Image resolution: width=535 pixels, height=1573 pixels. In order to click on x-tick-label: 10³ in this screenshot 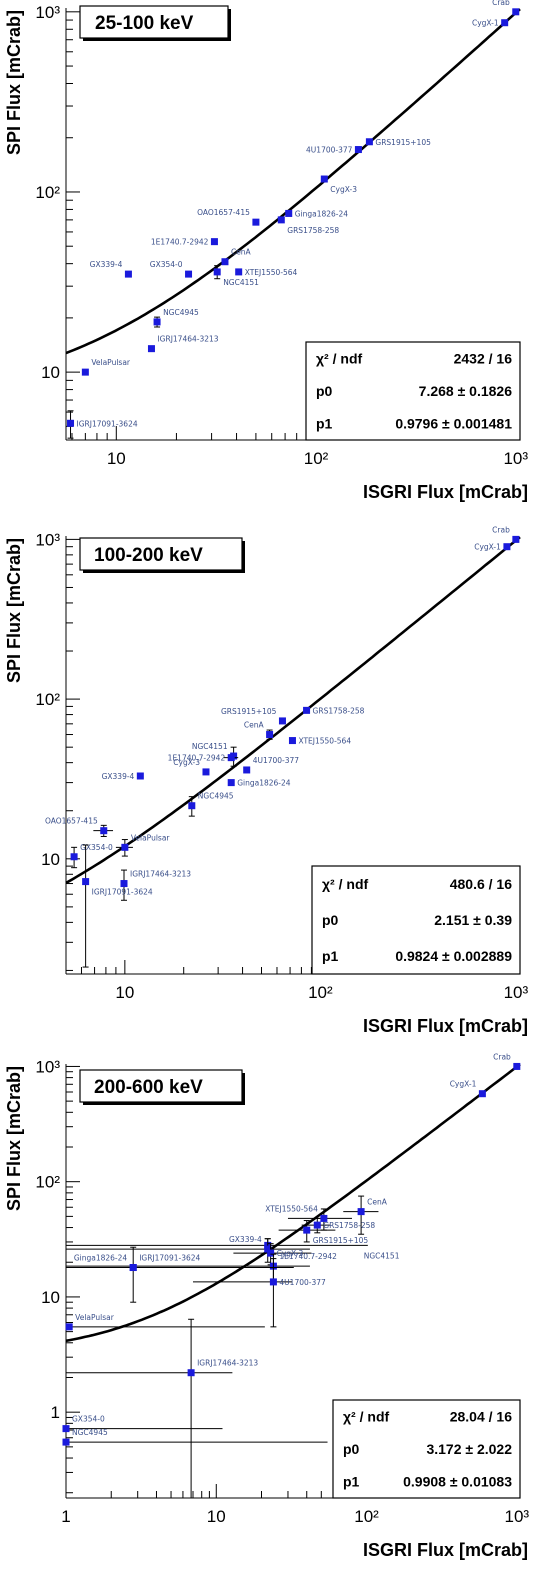, I will do `click(516, 992)`.